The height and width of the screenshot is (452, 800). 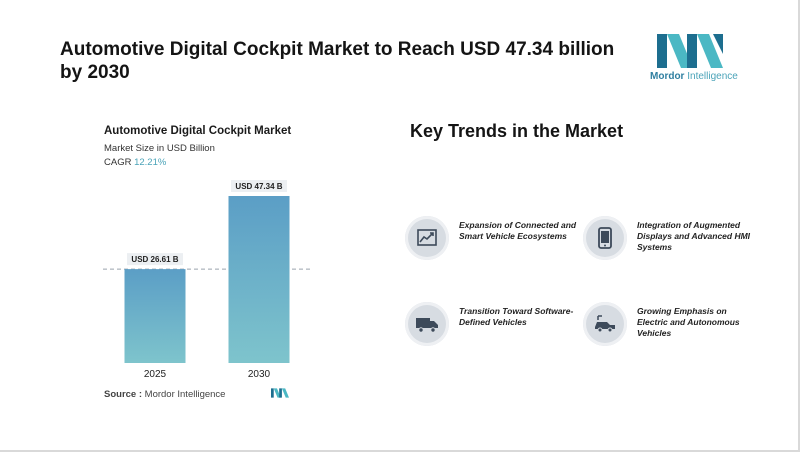 What do you see at coordinates (259, 279) in the screenshot?
I see `bar-2030` at bounding box center [259, 279].